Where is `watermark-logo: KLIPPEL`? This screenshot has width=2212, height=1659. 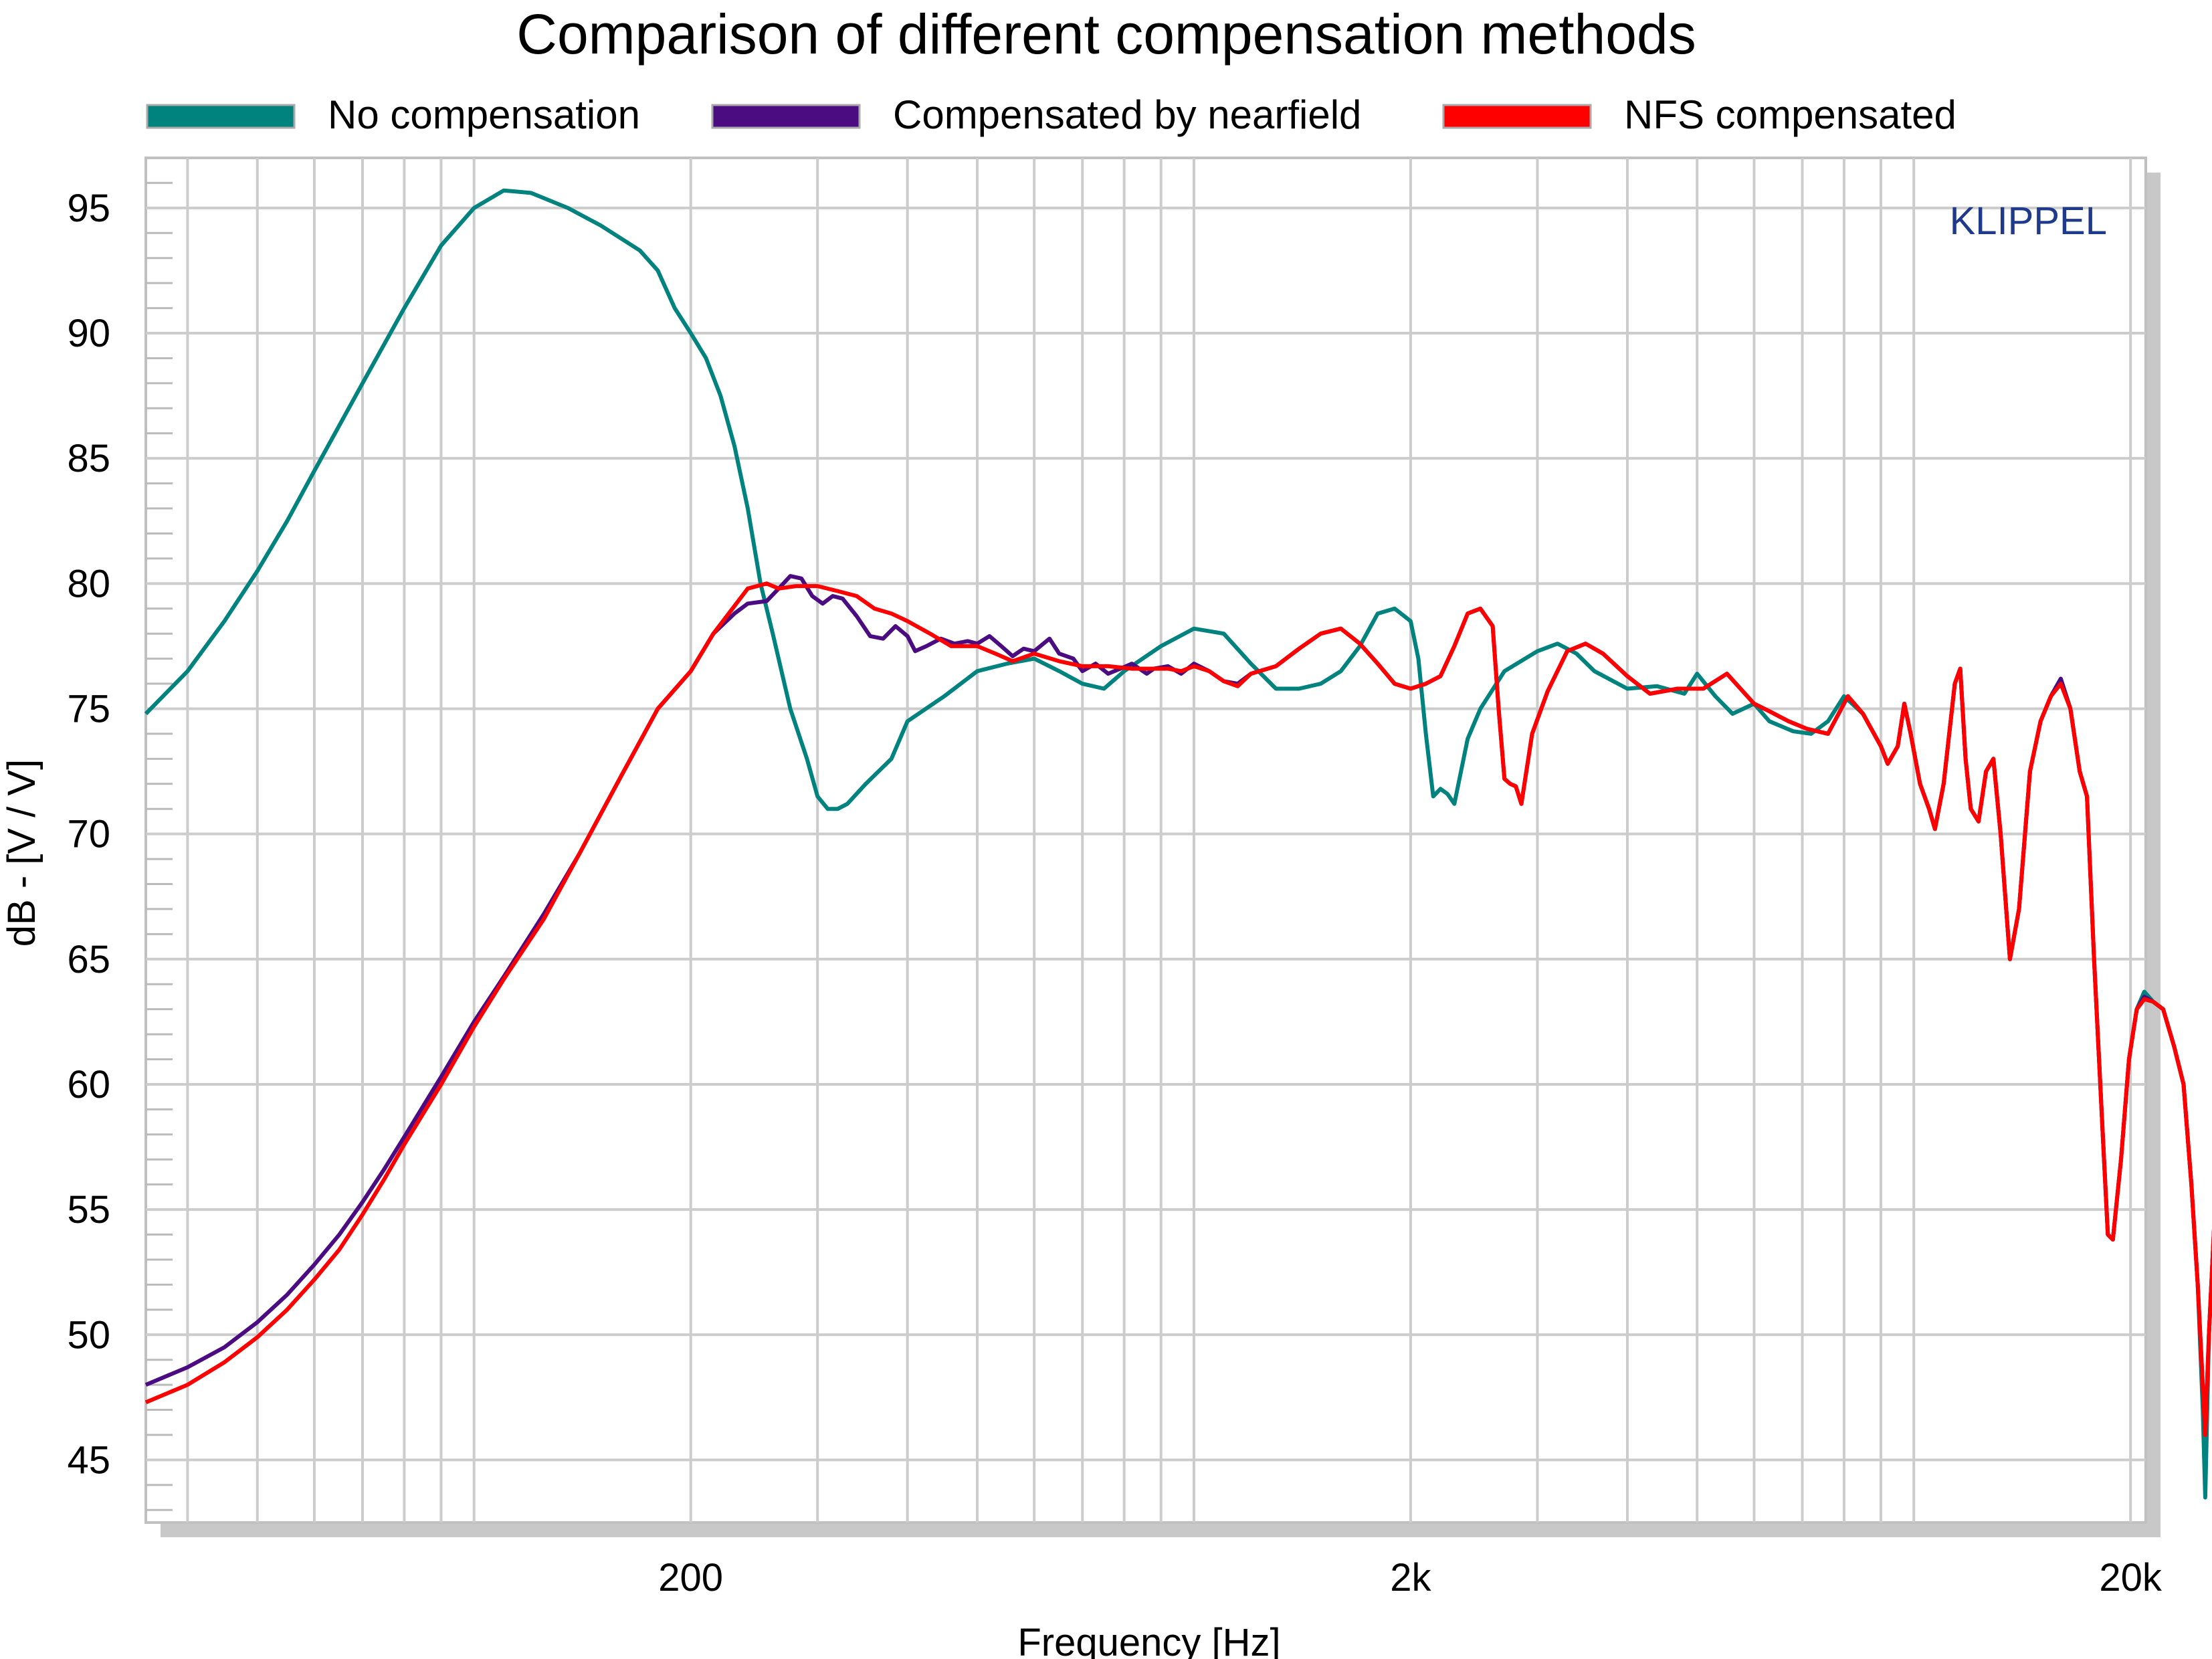
watermark-logo: KLIPPEL is located at coordinates (2028, 221).